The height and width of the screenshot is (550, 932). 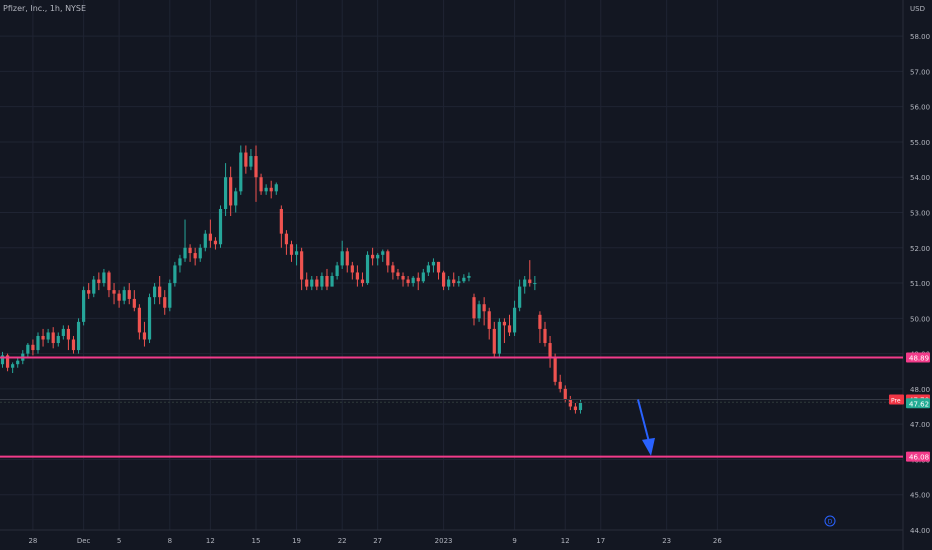 What do you see at coordinates (565, 541) in the screenshot?
I see `time-tick-label: 12` at bounding box center [565, 541].